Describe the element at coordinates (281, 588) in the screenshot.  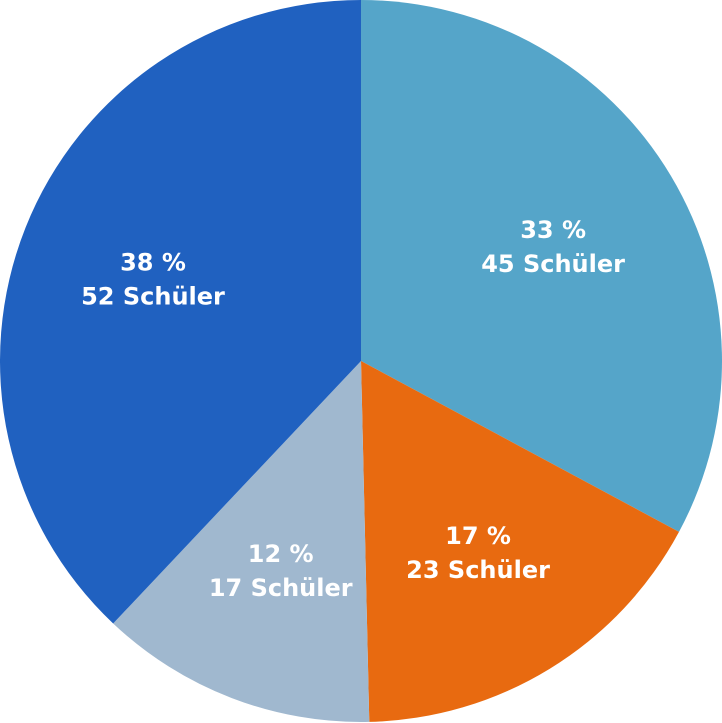
I see `slice-count-label: 17 Schüler` at that location.